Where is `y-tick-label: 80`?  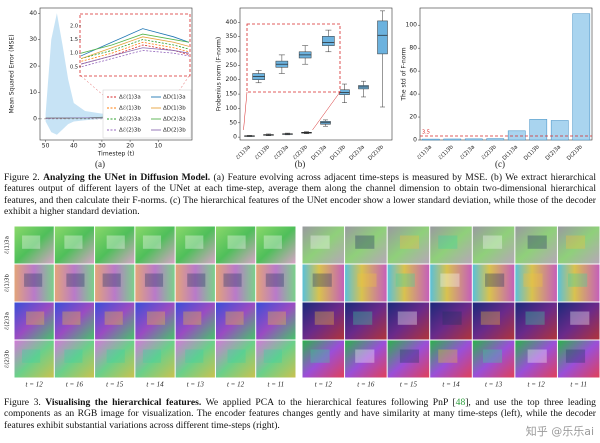 y-tick-label: 80 is located at coordinates (413, 48).